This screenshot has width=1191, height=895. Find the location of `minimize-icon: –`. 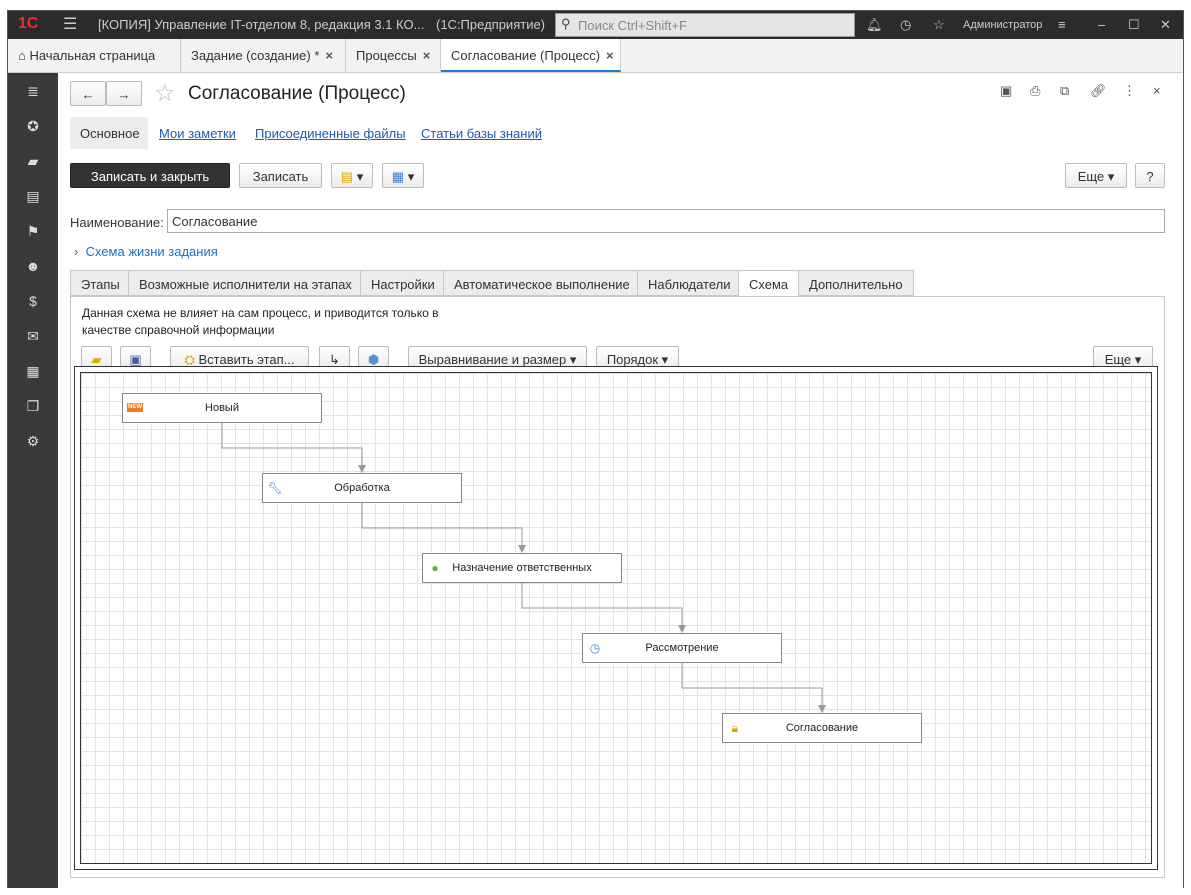

minimize-icon: – is located at coordinates (1102, 24).